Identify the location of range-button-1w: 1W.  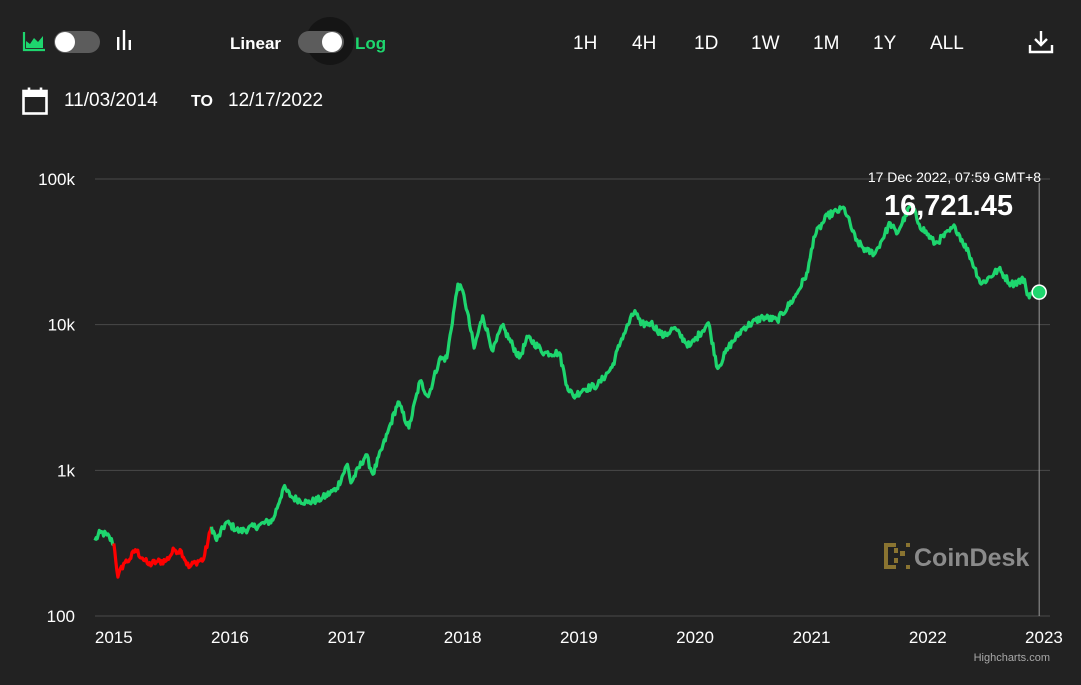
(765, 43).